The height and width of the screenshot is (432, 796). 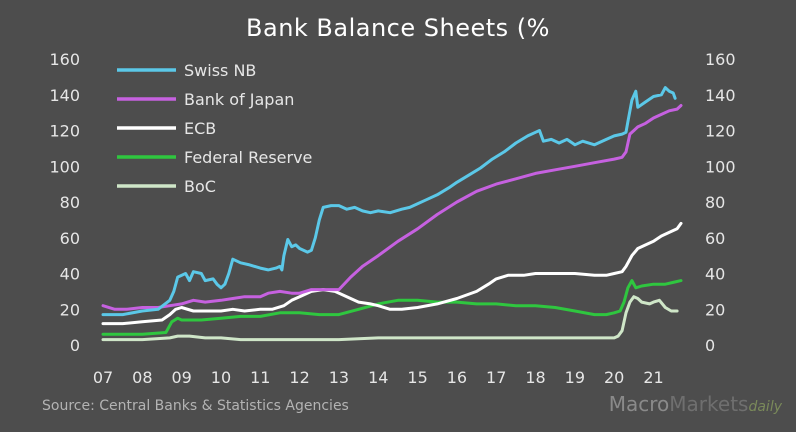 What do you see at coordinates (64, 131) in the screenshot?
I see `y-tick-label-left: 120` at bounding box center [64, 131].